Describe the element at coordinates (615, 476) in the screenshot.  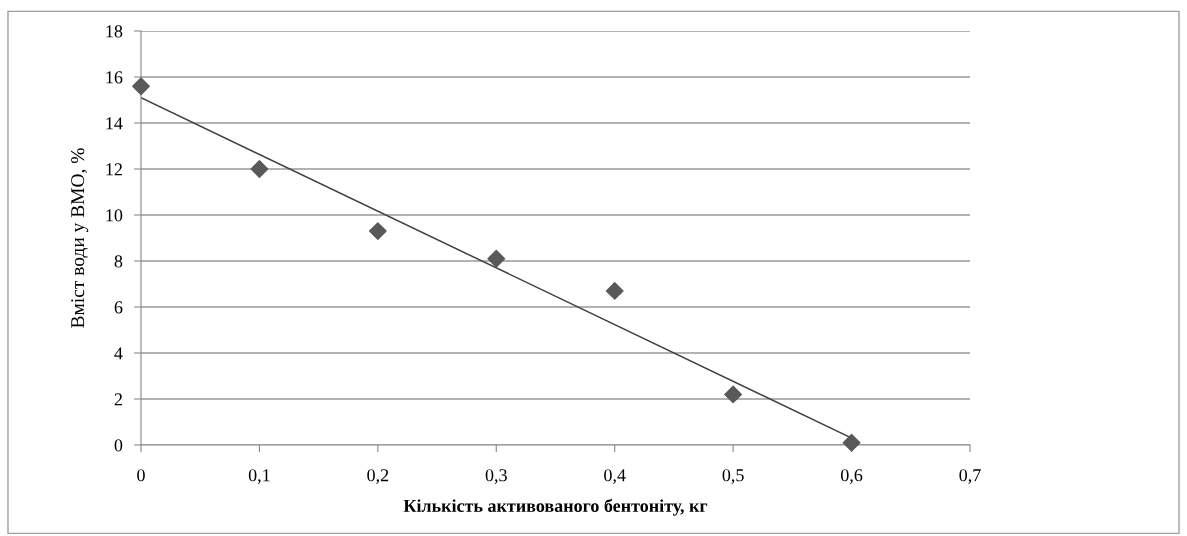
I see `x-tick-label: 0,4` at that location.